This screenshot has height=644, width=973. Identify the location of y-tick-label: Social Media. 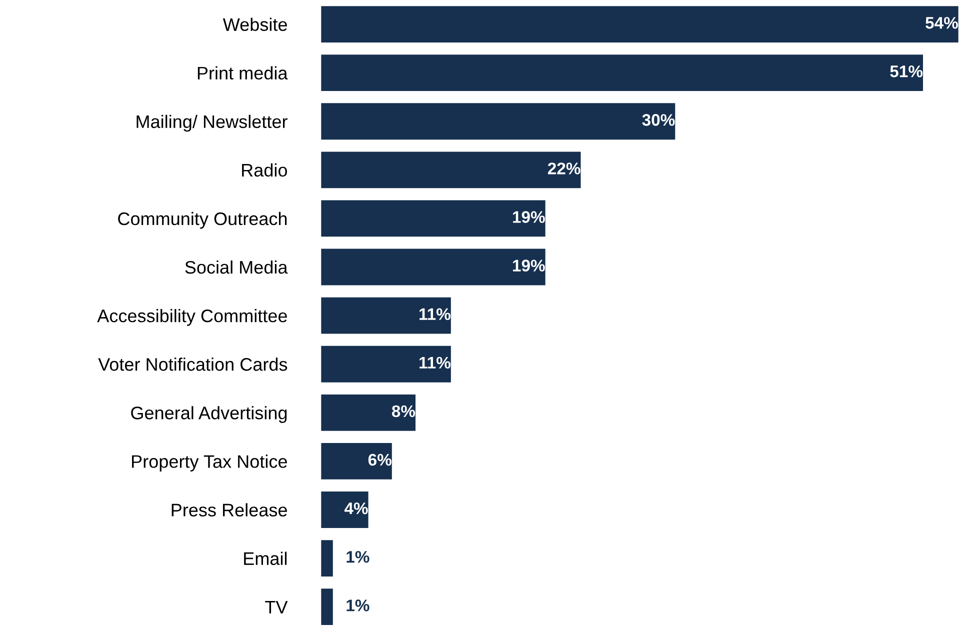
(236, 267).